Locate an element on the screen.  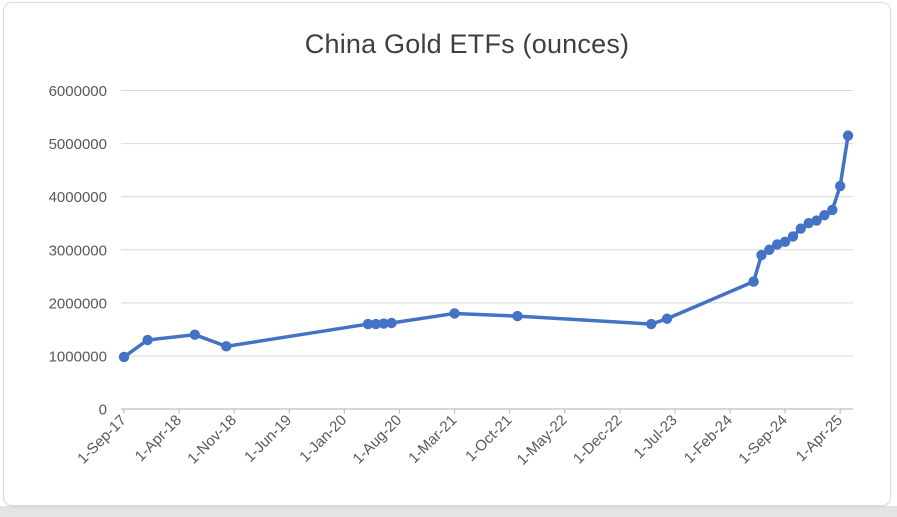
x-axis-label: 1-Jun-19 is located at coordinates (268, 439).